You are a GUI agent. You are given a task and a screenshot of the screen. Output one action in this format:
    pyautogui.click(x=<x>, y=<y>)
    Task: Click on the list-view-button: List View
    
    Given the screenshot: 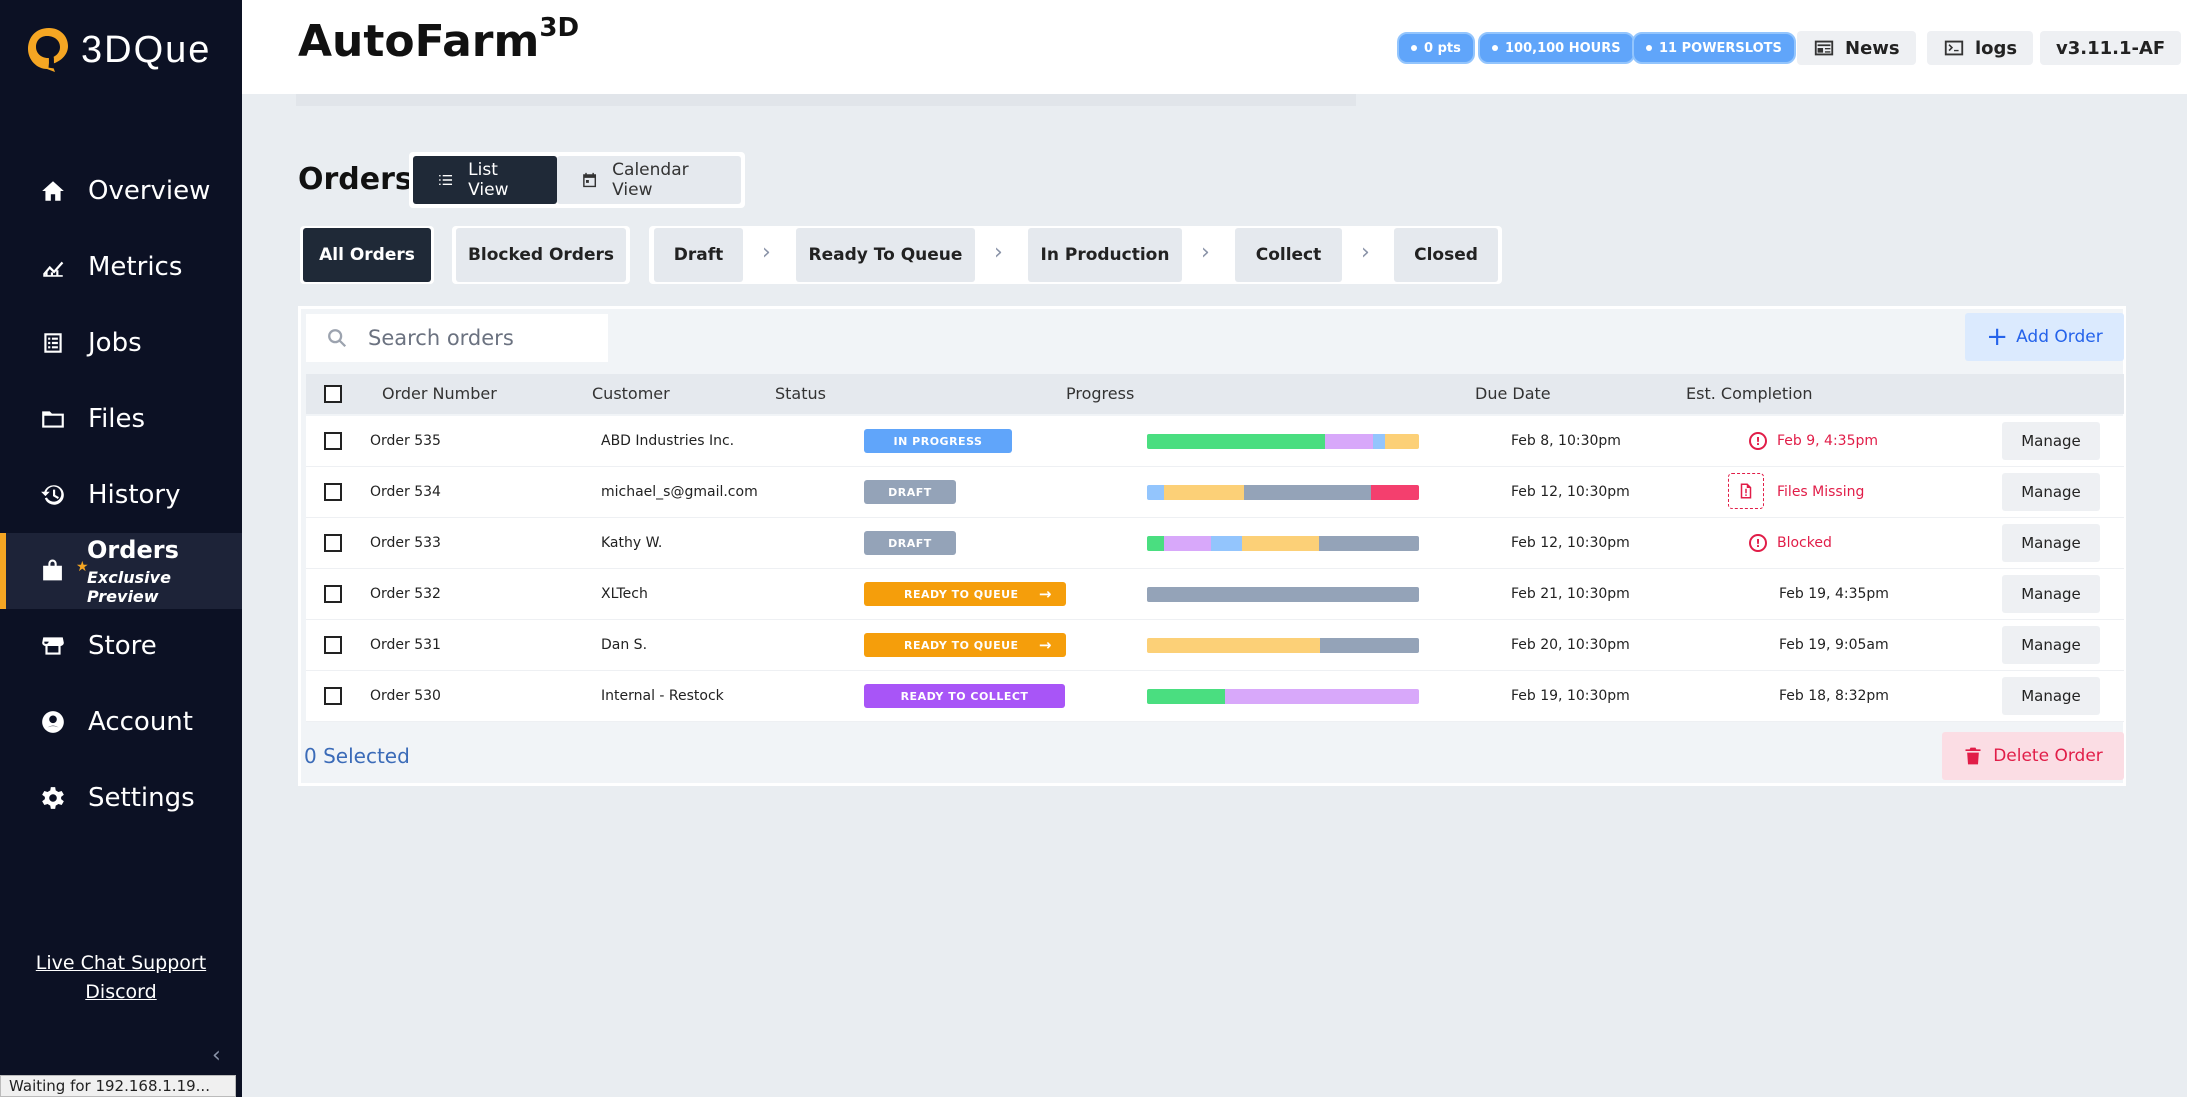 What is the action you would take?
    pyautogui.click(x=485, y=180)
    